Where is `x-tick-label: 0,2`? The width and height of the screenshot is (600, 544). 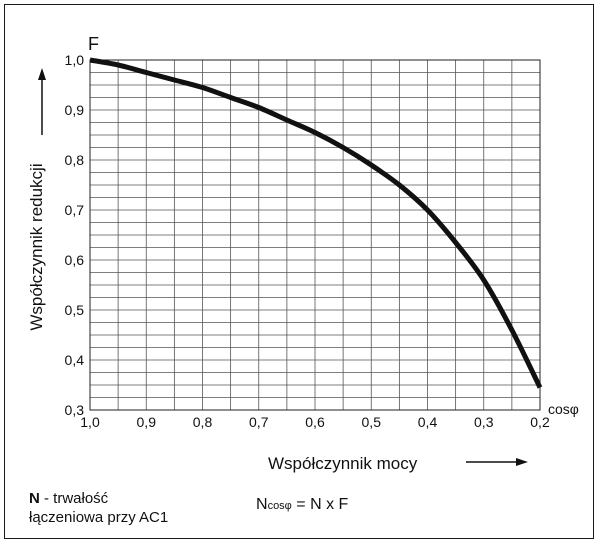 x-tick-label: 0,2 is located at coordinates (540, 422).